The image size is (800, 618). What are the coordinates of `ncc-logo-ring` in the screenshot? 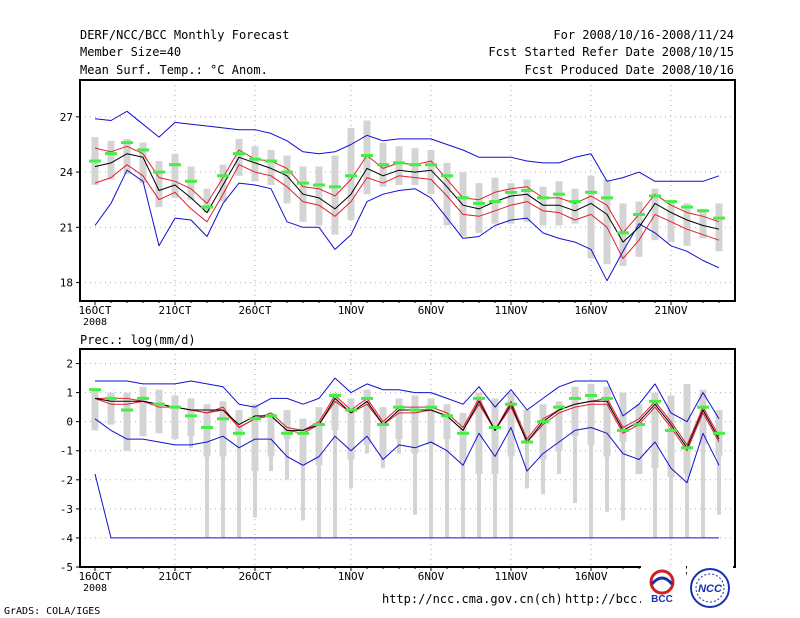 It's located at (710, 588).